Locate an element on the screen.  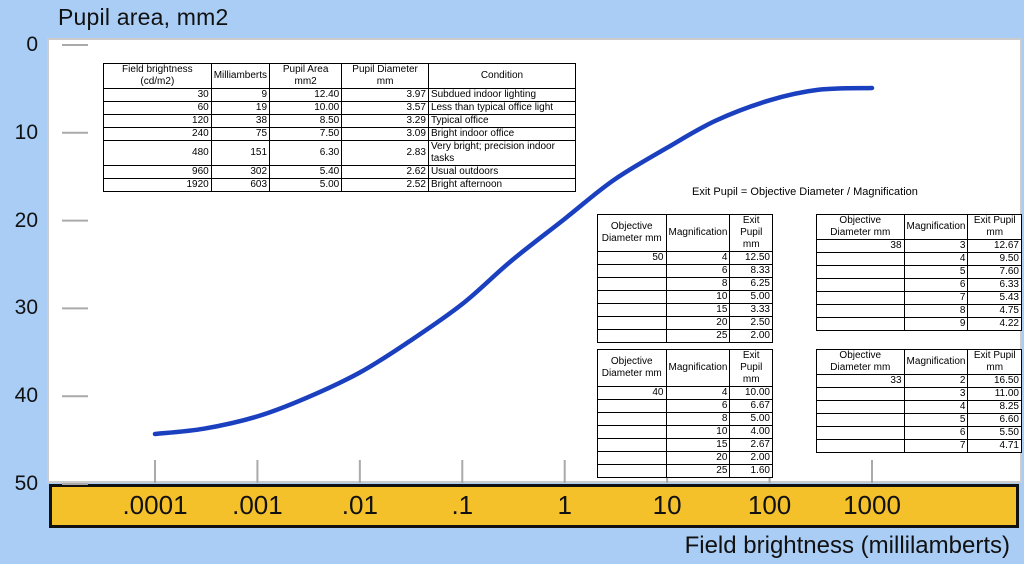
table-row: 38 3 12.67 is located at coordinates (919, 246).